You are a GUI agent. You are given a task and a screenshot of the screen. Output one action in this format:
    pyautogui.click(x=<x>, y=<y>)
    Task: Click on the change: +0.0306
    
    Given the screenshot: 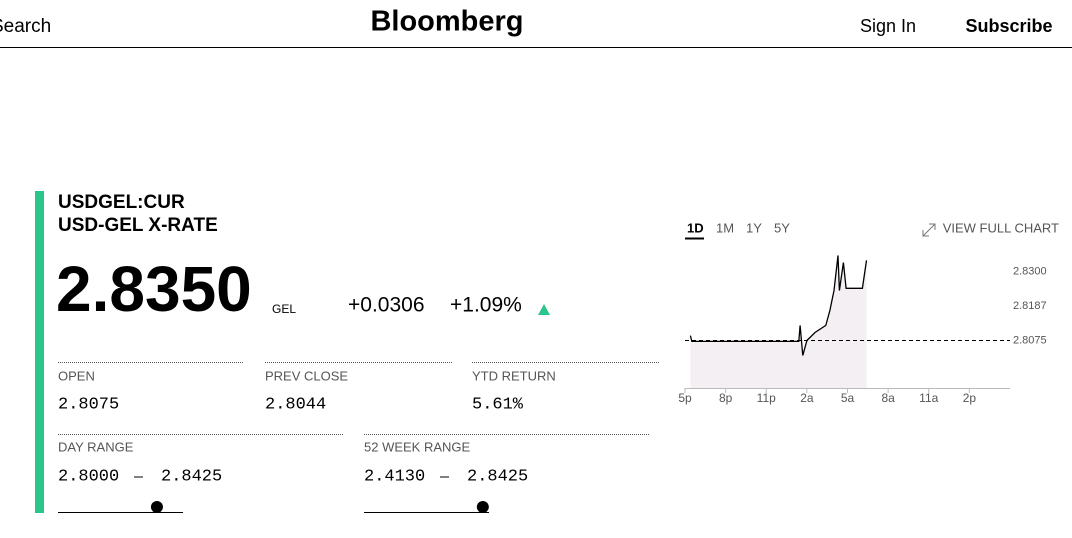 What is the action you would take?
    pyautogui.click(x=386, y=305)
    